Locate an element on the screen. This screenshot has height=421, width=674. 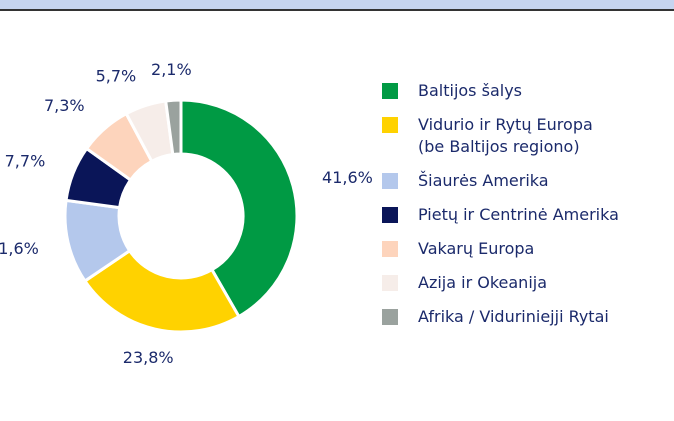
legend-item: Baltijos šalys is located at coordinates (500, 91).